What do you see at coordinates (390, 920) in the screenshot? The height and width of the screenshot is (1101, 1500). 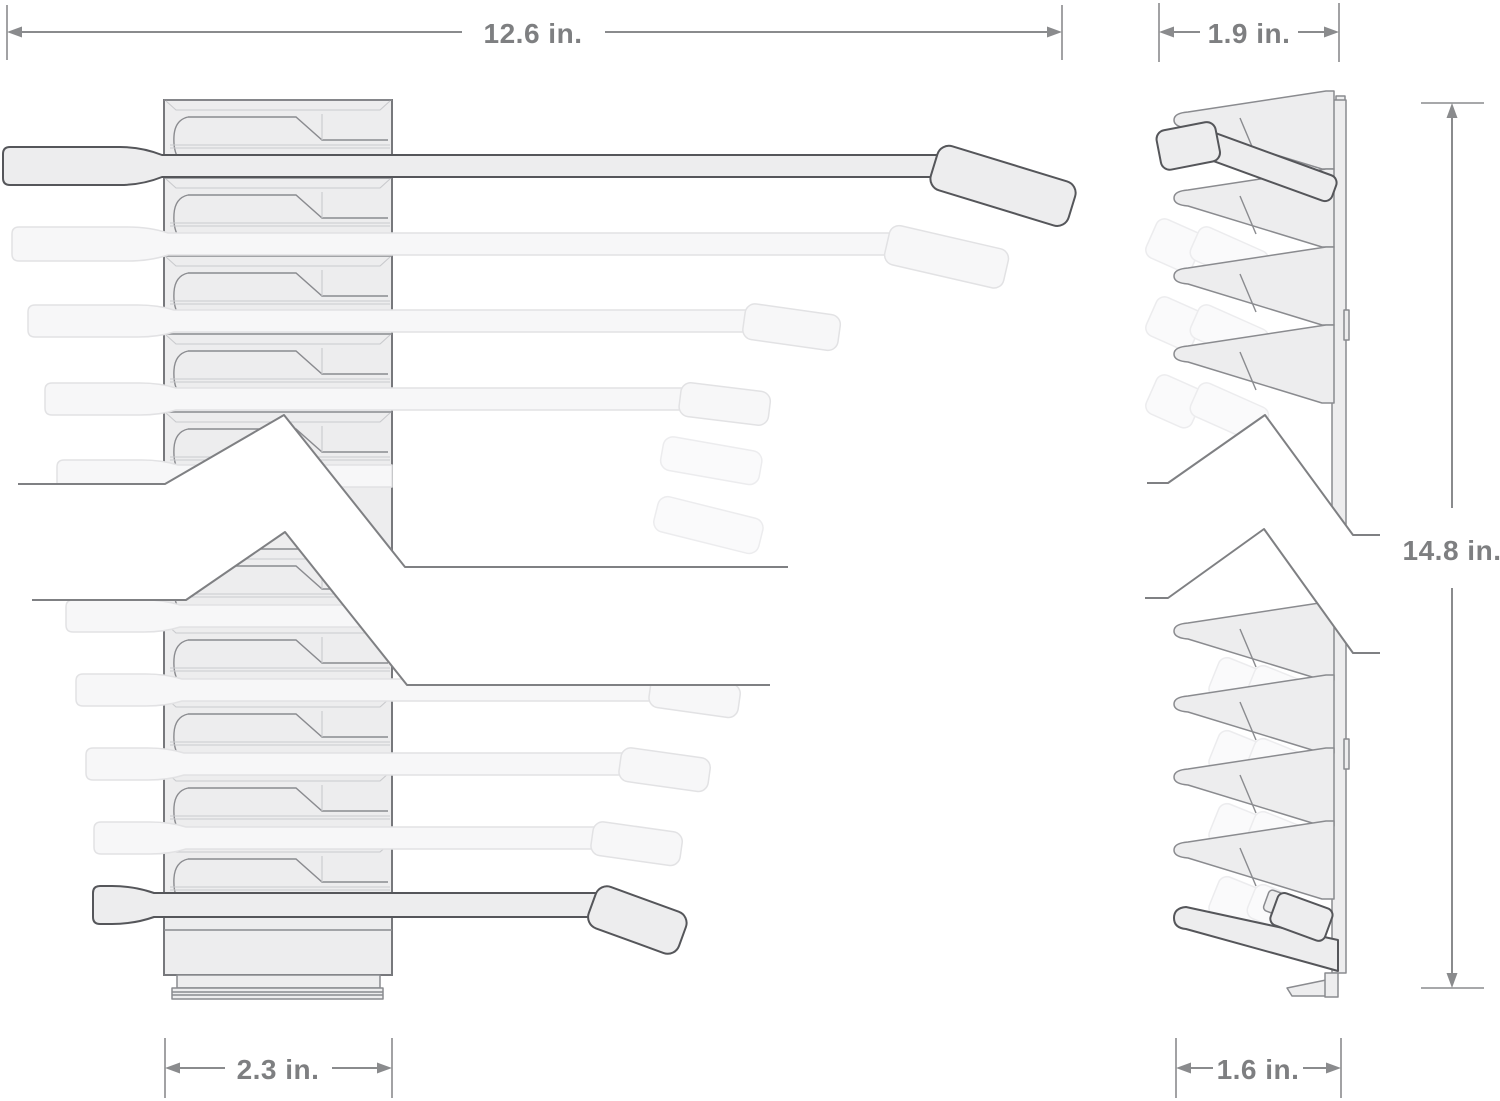 I see `wrench-dark-bottom` at bounding box center [390, 920].